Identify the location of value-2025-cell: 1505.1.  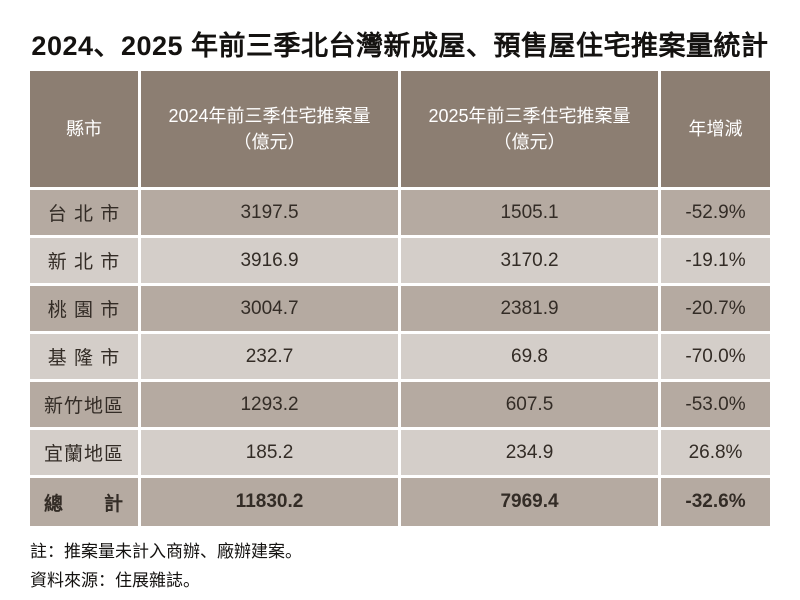
(529, 212).